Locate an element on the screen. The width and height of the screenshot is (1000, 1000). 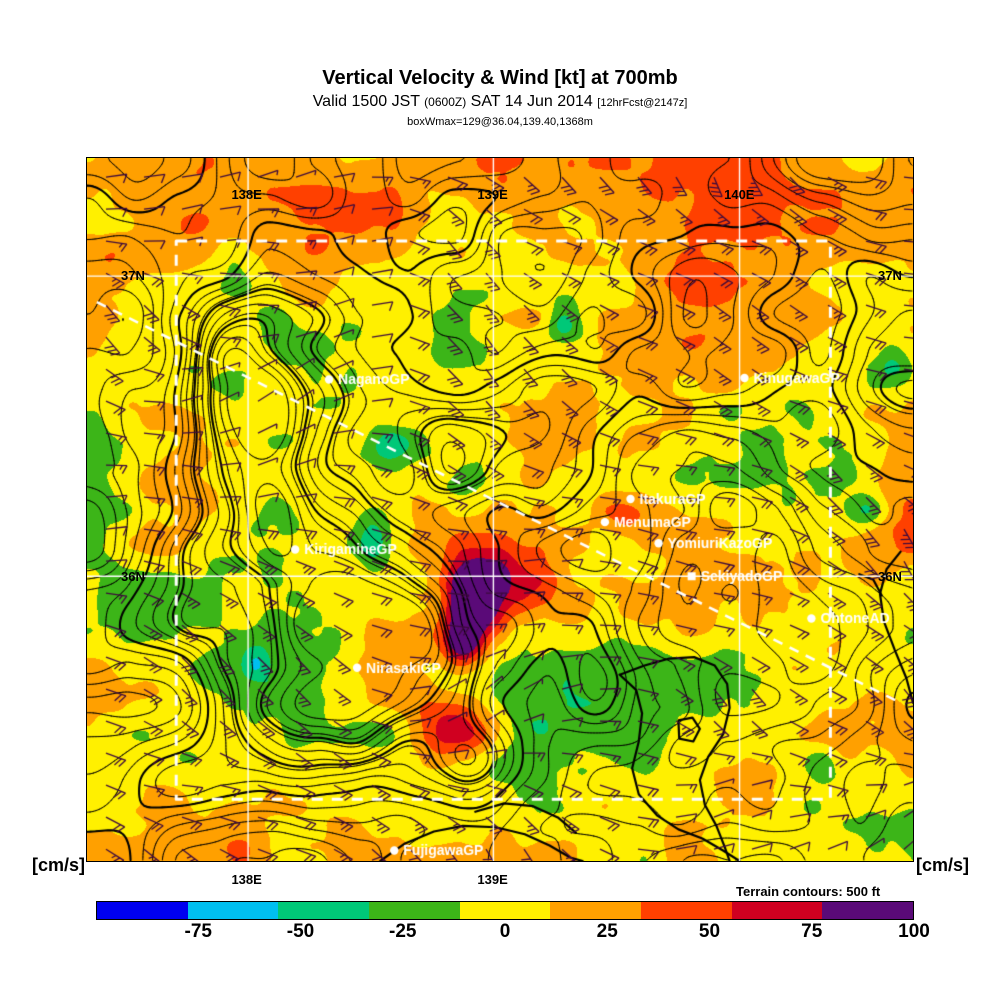
colorbar-tick--50: -50 is located at coordinates (300, 931).